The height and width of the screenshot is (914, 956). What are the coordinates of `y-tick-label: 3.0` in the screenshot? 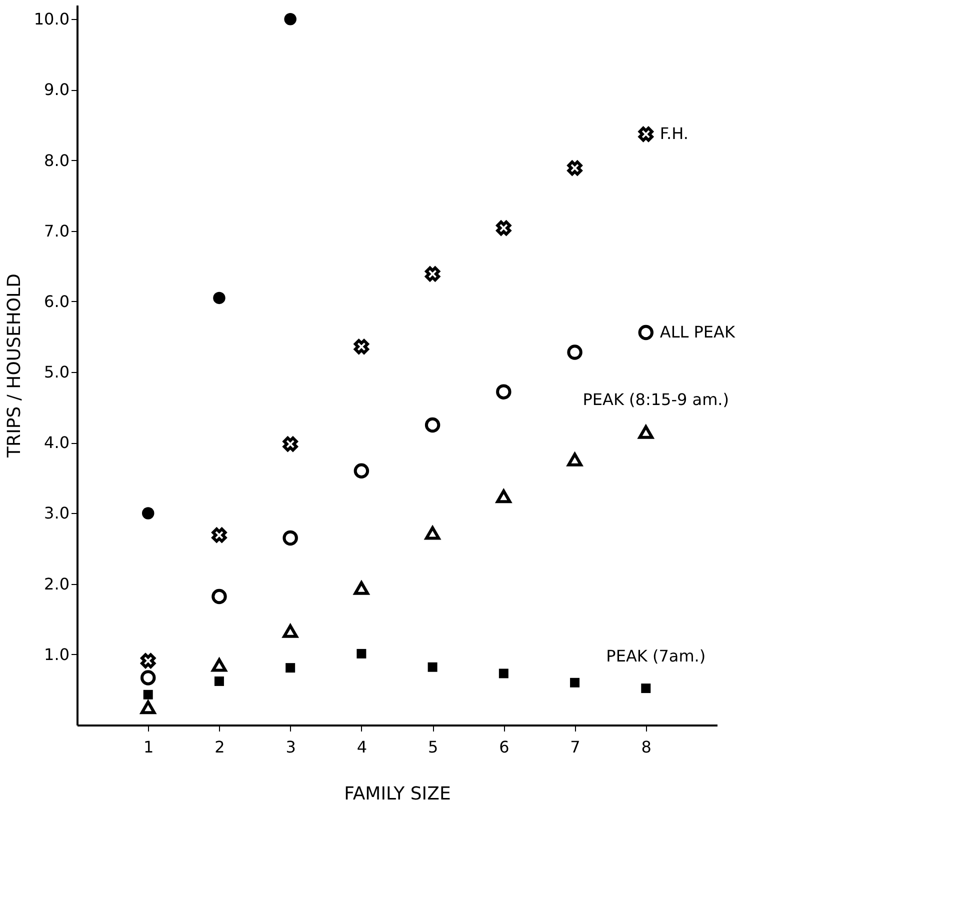 It's located at (57, 513).